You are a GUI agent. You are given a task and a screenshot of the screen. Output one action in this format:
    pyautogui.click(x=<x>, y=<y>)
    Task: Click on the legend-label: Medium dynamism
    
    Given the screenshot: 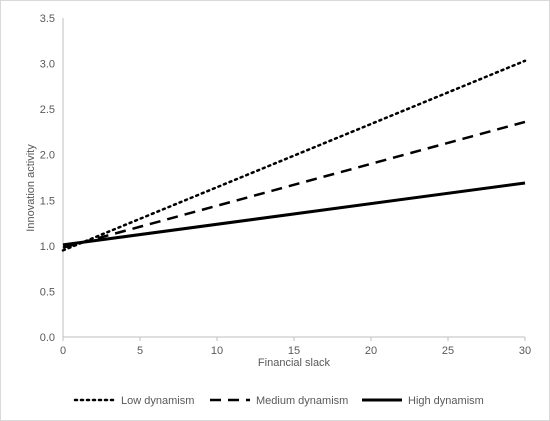 What is the action you would take?
    pyautogui.click(x=302, y=401)
    